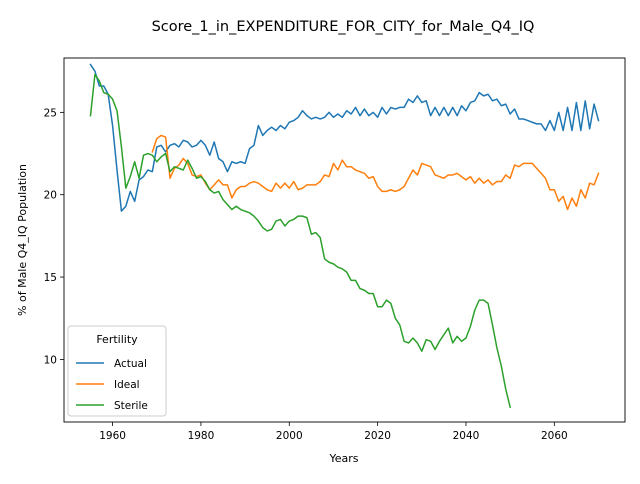 The image size is (640, 484). Describe the element at coordinates (22, 240) in the screenshot. I see `y-axis-label: % of Male Q4_IQ Population` at that location.